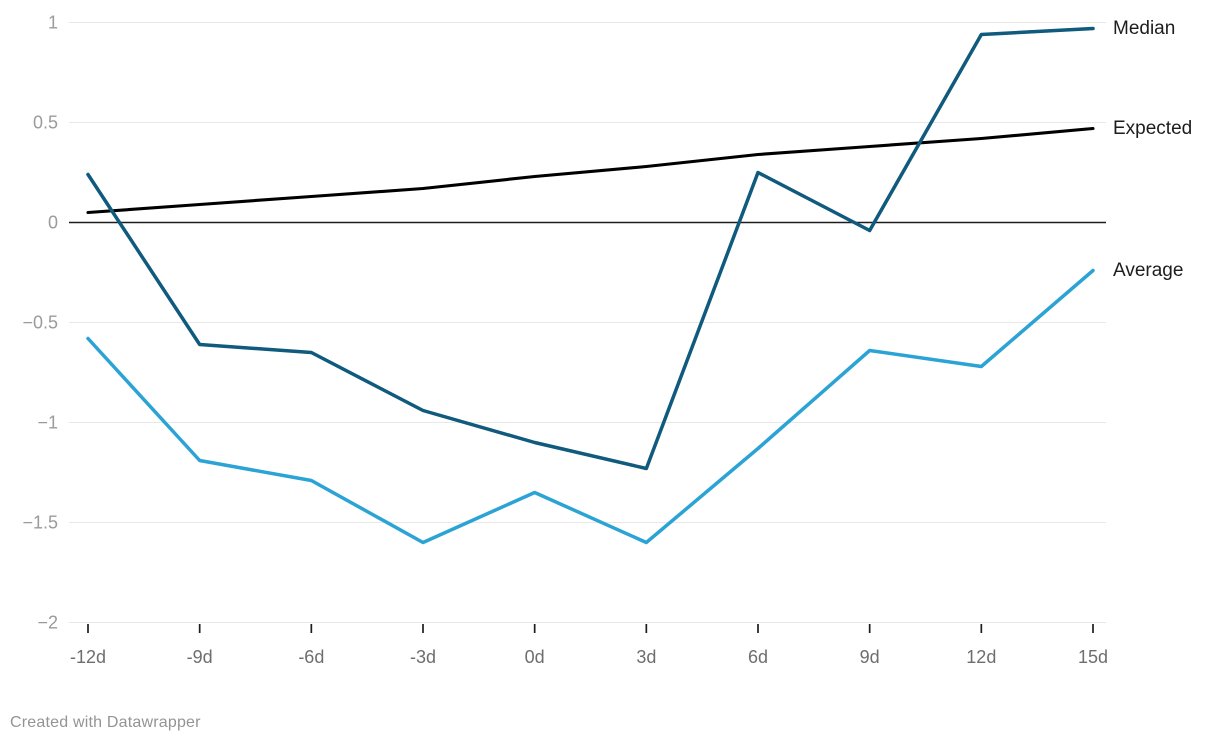  What do you see at coordinates (981, 657) in the screenshot?
I see `x-tick-label: 12d` at bounding box center [981, 657].